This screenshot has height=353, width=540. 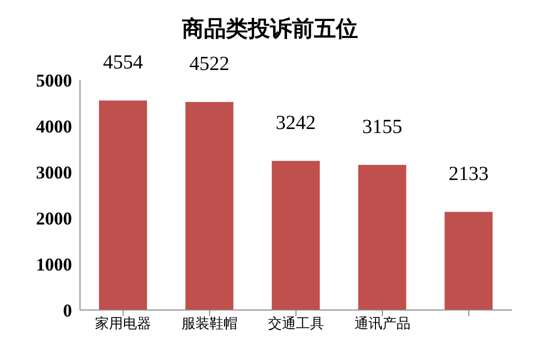 What do you see at coordinates (123, 324) in the screenshot?
I see `x-tick-label: 家用电器` at bounding box center [123, 324].